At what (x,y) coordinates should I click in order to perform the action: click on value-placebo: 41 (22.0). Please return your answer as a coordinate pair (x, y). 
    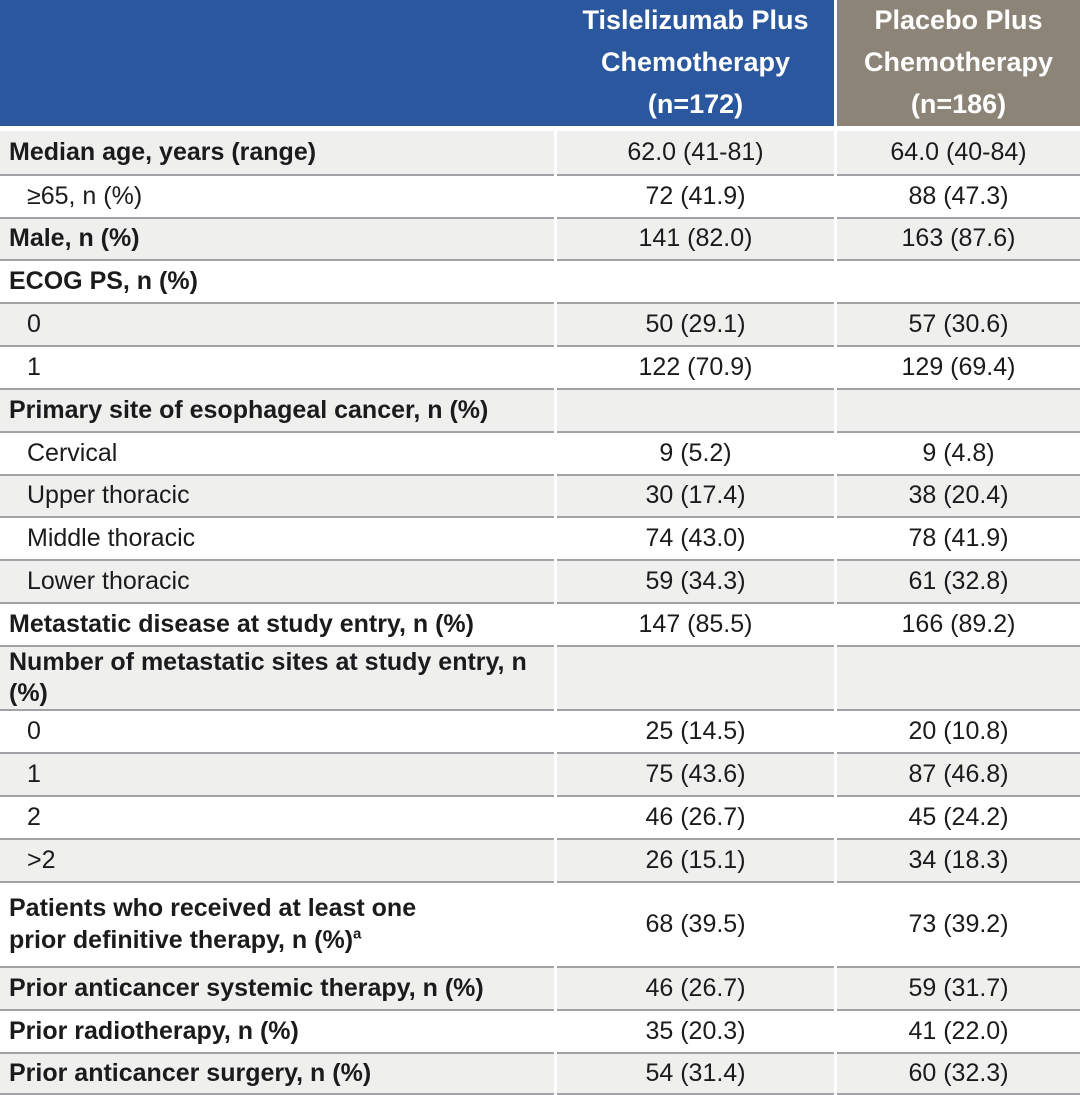
    Looking at the image, I should click on (958, 1031).